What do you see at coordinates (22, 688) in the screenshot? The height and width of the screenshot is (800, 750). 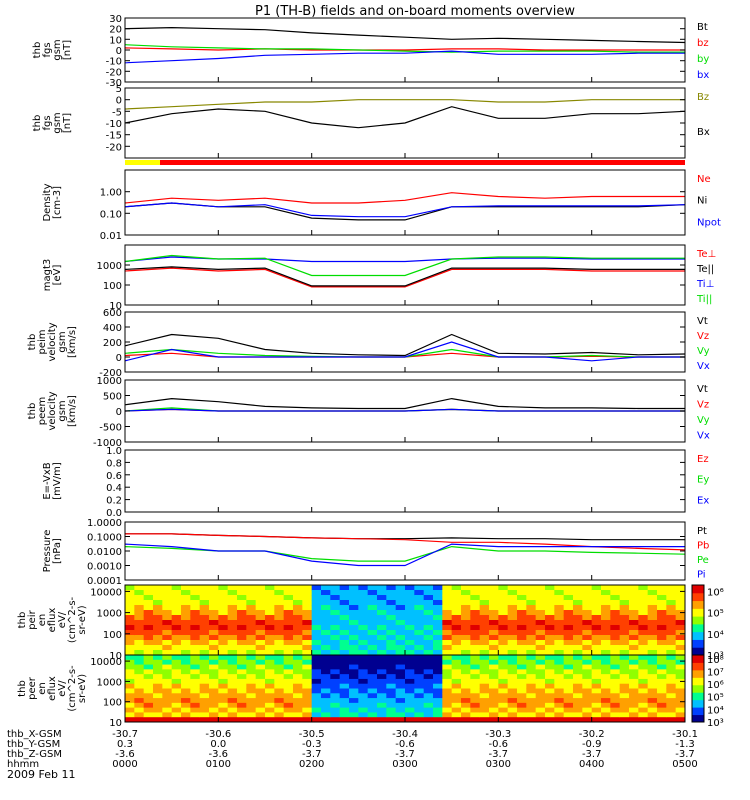 I see `y-axis-label-line: thb` at bounding box center [22, 688].